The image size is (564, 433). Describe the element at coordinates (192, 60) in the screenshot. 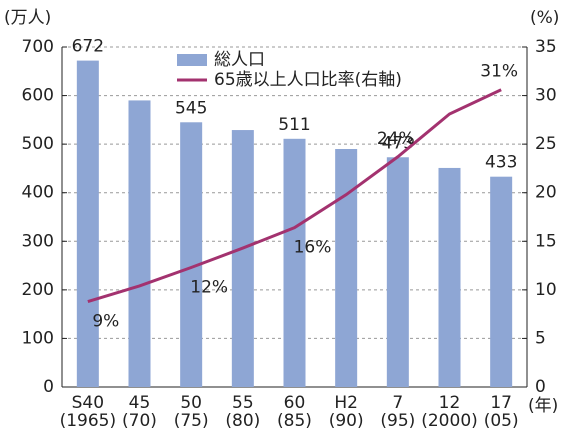

I see `legend-swatch` at that location.